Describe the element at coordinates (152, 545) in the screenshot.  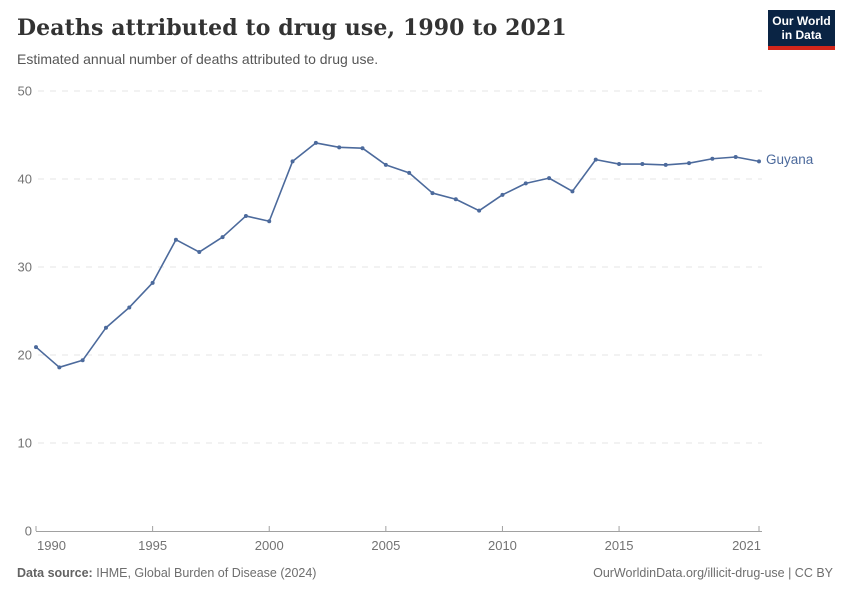
I see `x-axis-label-1995: 1995` at that location.